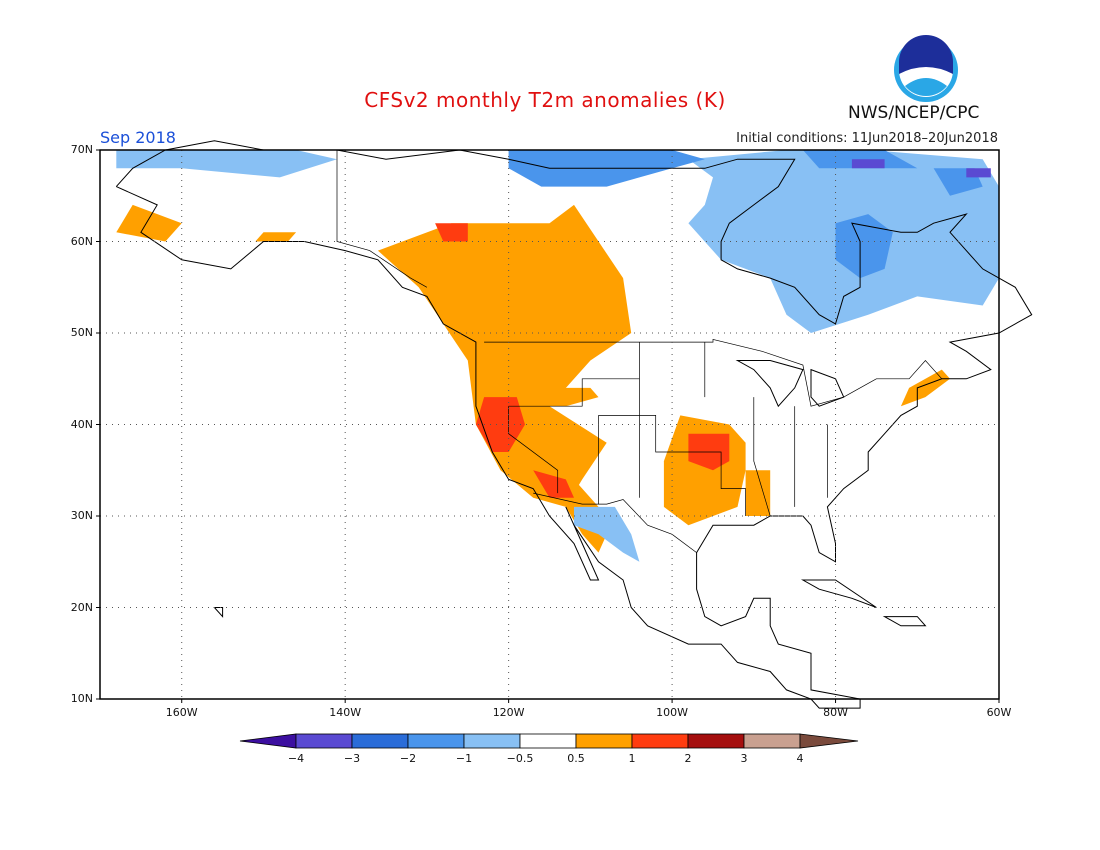 The width and height of the screenshot is (1100, 850). Describe the element at coordinates (268, 741) in the screenshot. I see `colorbar-min-arrow` at that location.